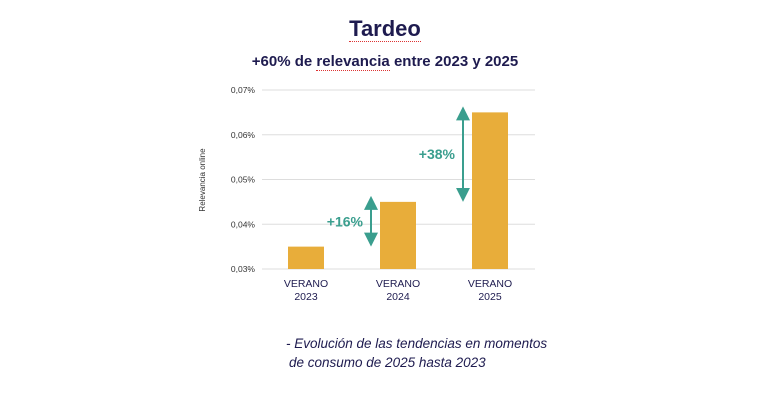  I want to click on x-tick-label: 2025, so click(490, 297).